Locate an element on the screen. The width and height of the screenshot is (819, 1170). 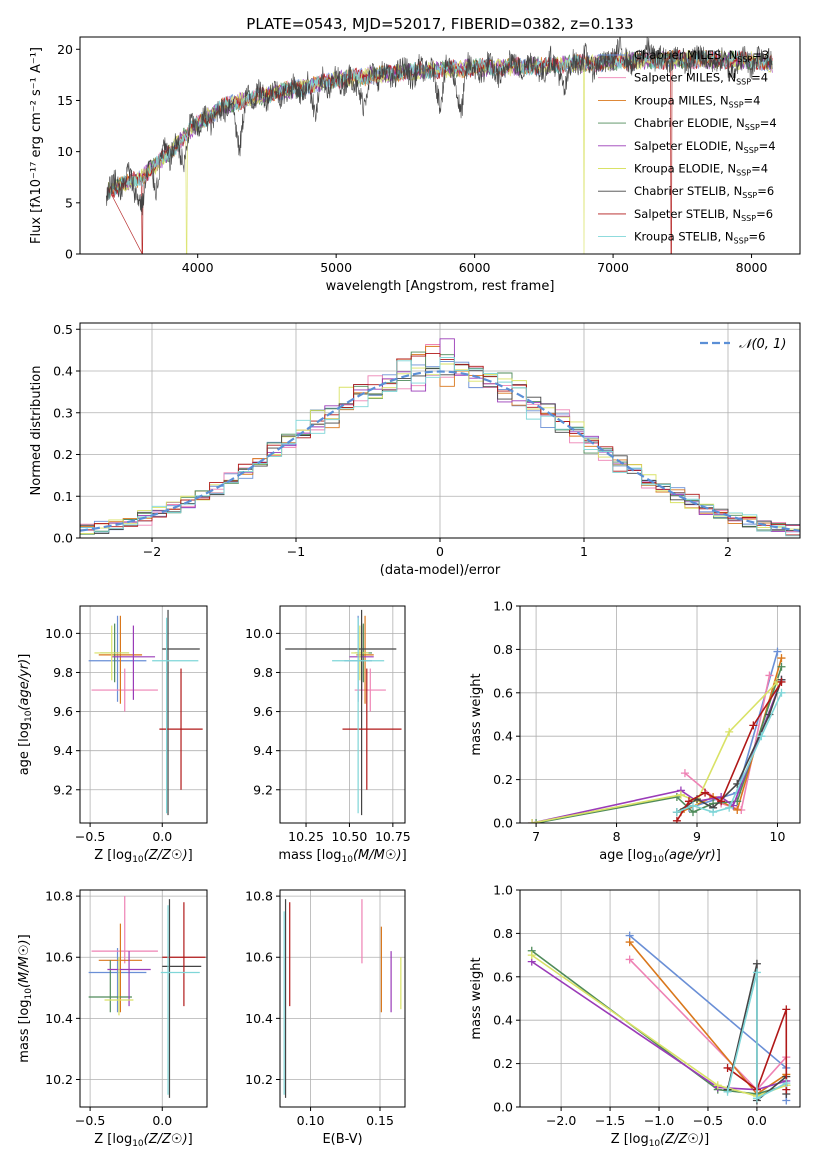
x-axis-label: age [log10(age/yr)] is located at coordinates (660, 856).